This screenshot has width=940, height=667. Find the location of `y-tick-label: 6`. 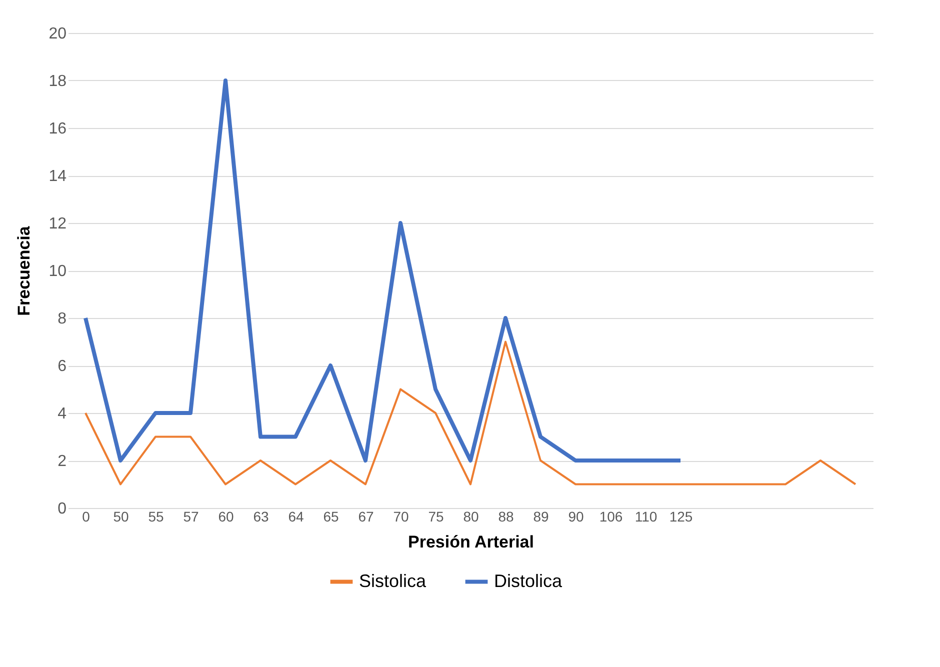

y-tick-label: 6 is located at coordinates (62, 366).